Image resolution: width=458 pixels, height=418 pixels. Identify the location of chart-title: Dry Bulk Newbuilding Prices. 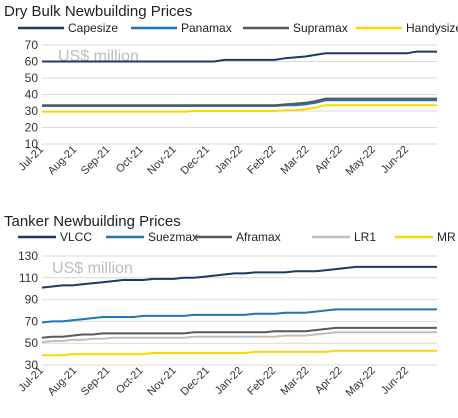
(98, 11).